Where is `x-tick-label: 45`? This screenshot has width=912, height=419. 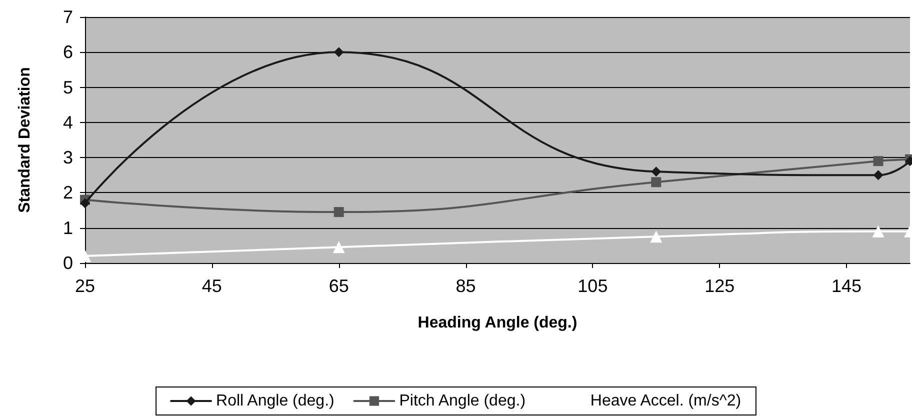 x-tick-label: 45 is located at coordinates (212, 286).